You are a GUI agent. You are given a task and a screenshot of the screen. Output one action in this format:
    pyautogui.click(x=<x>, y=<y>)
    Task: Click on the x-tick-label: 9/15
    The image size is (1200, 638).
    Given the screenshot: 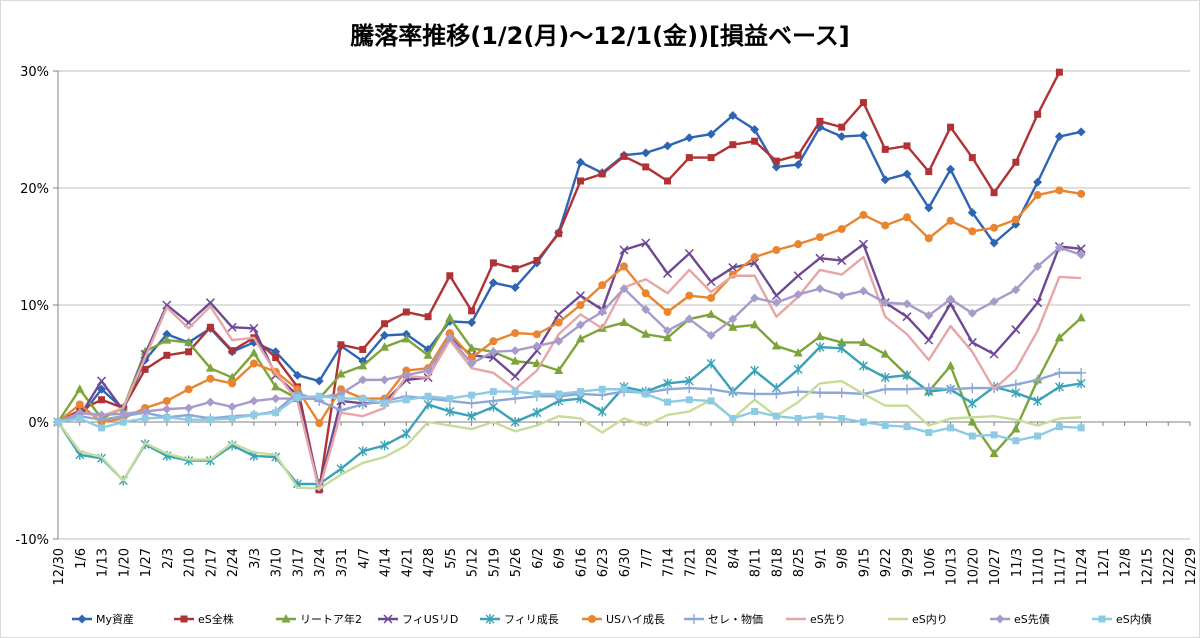 What is the action you would take?
    pyautogui.click(x=864, y=562)
    